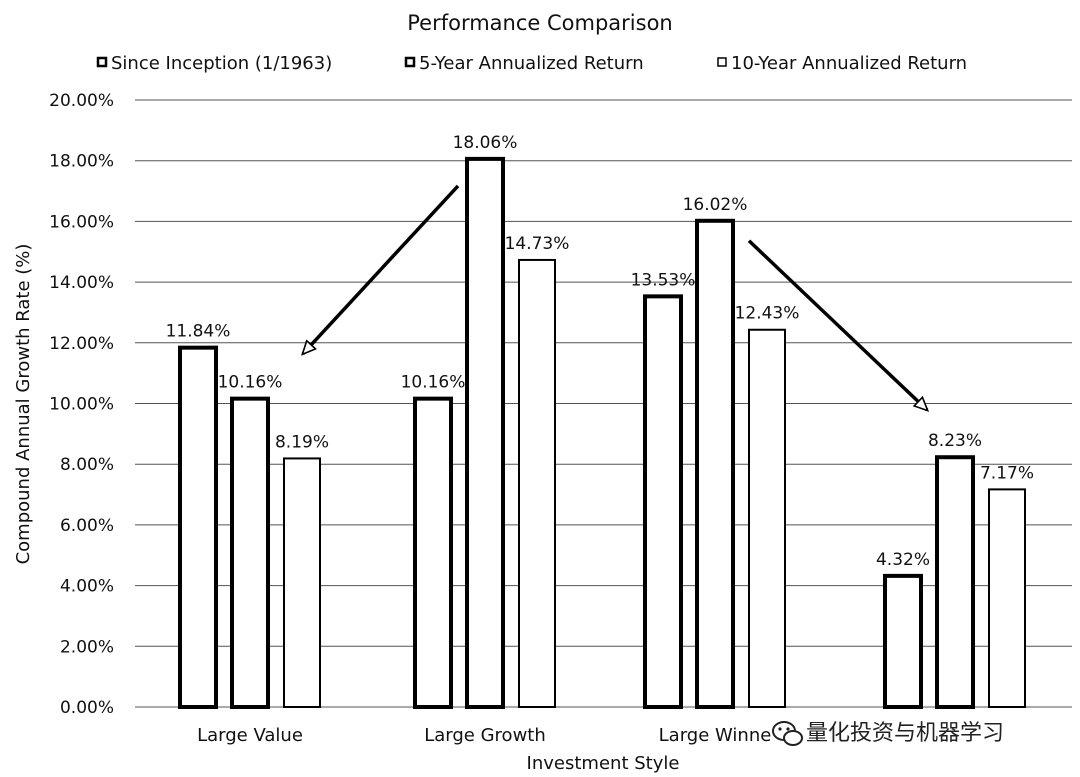  Describe the element at coordinates (539, 23) in the screenshot. I see `chart-title: Performance Comparison` at that location.